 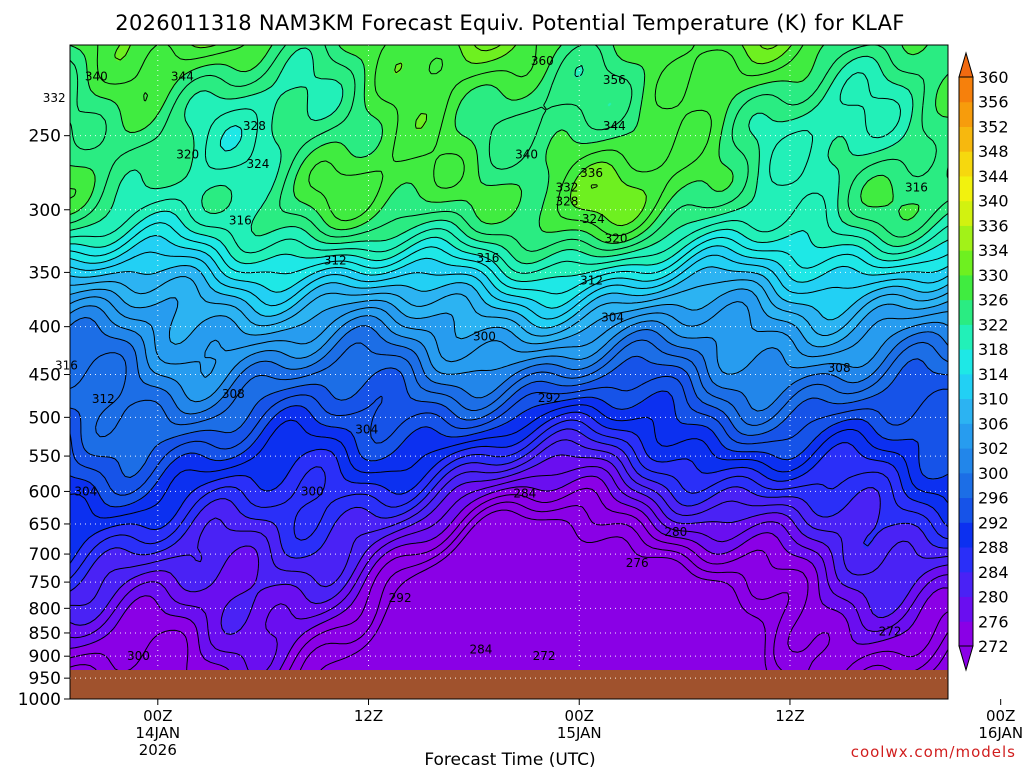 What do you see at coordinates (45, 376) in the screenshot?
I see `y-tick-label: 450` at bounding box center [45, 376].